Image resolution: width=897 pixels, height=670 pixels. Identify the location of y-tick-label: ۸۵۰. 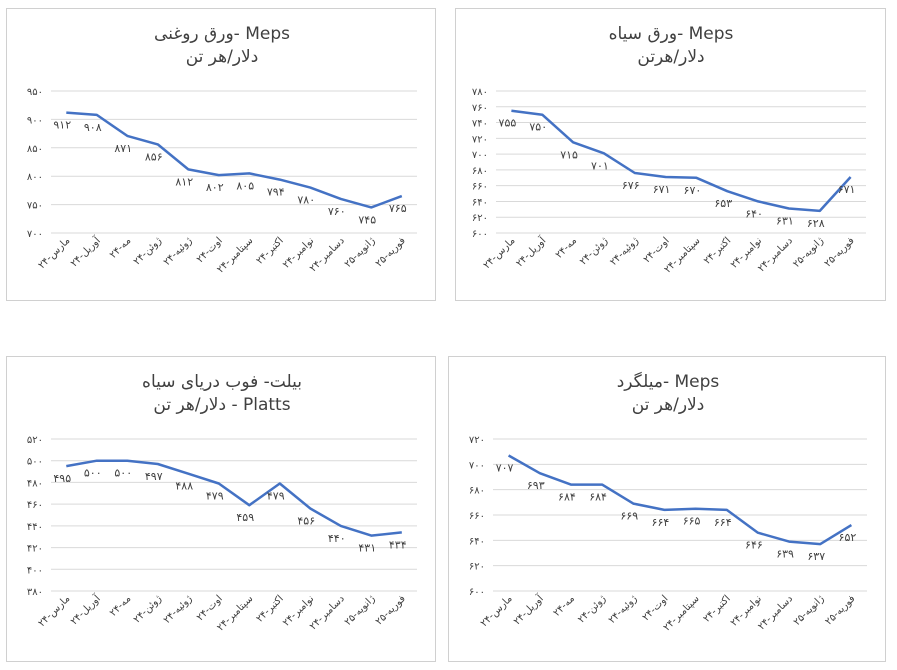
(35, 149).